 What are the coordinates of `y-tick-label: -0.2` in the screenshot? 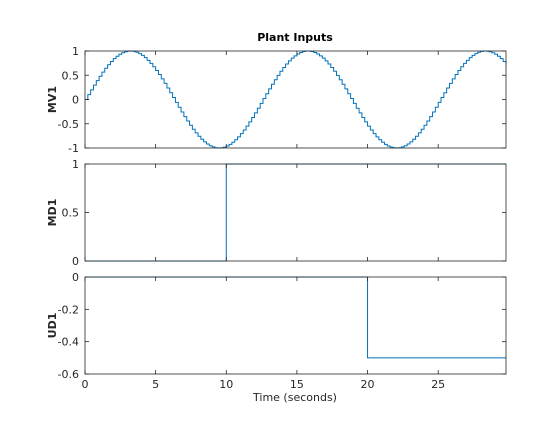 It's located at (68, 309).